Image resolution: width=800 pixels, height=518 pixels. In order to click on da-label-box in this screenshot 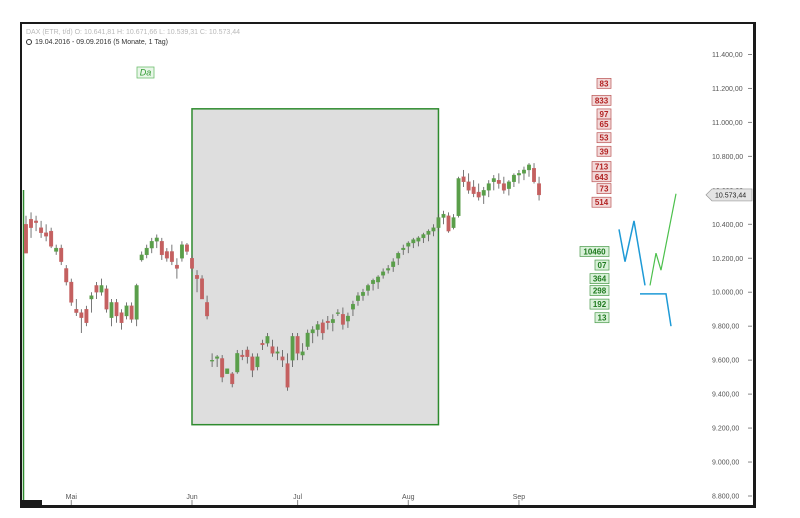, I will do `click(145, 72)`.